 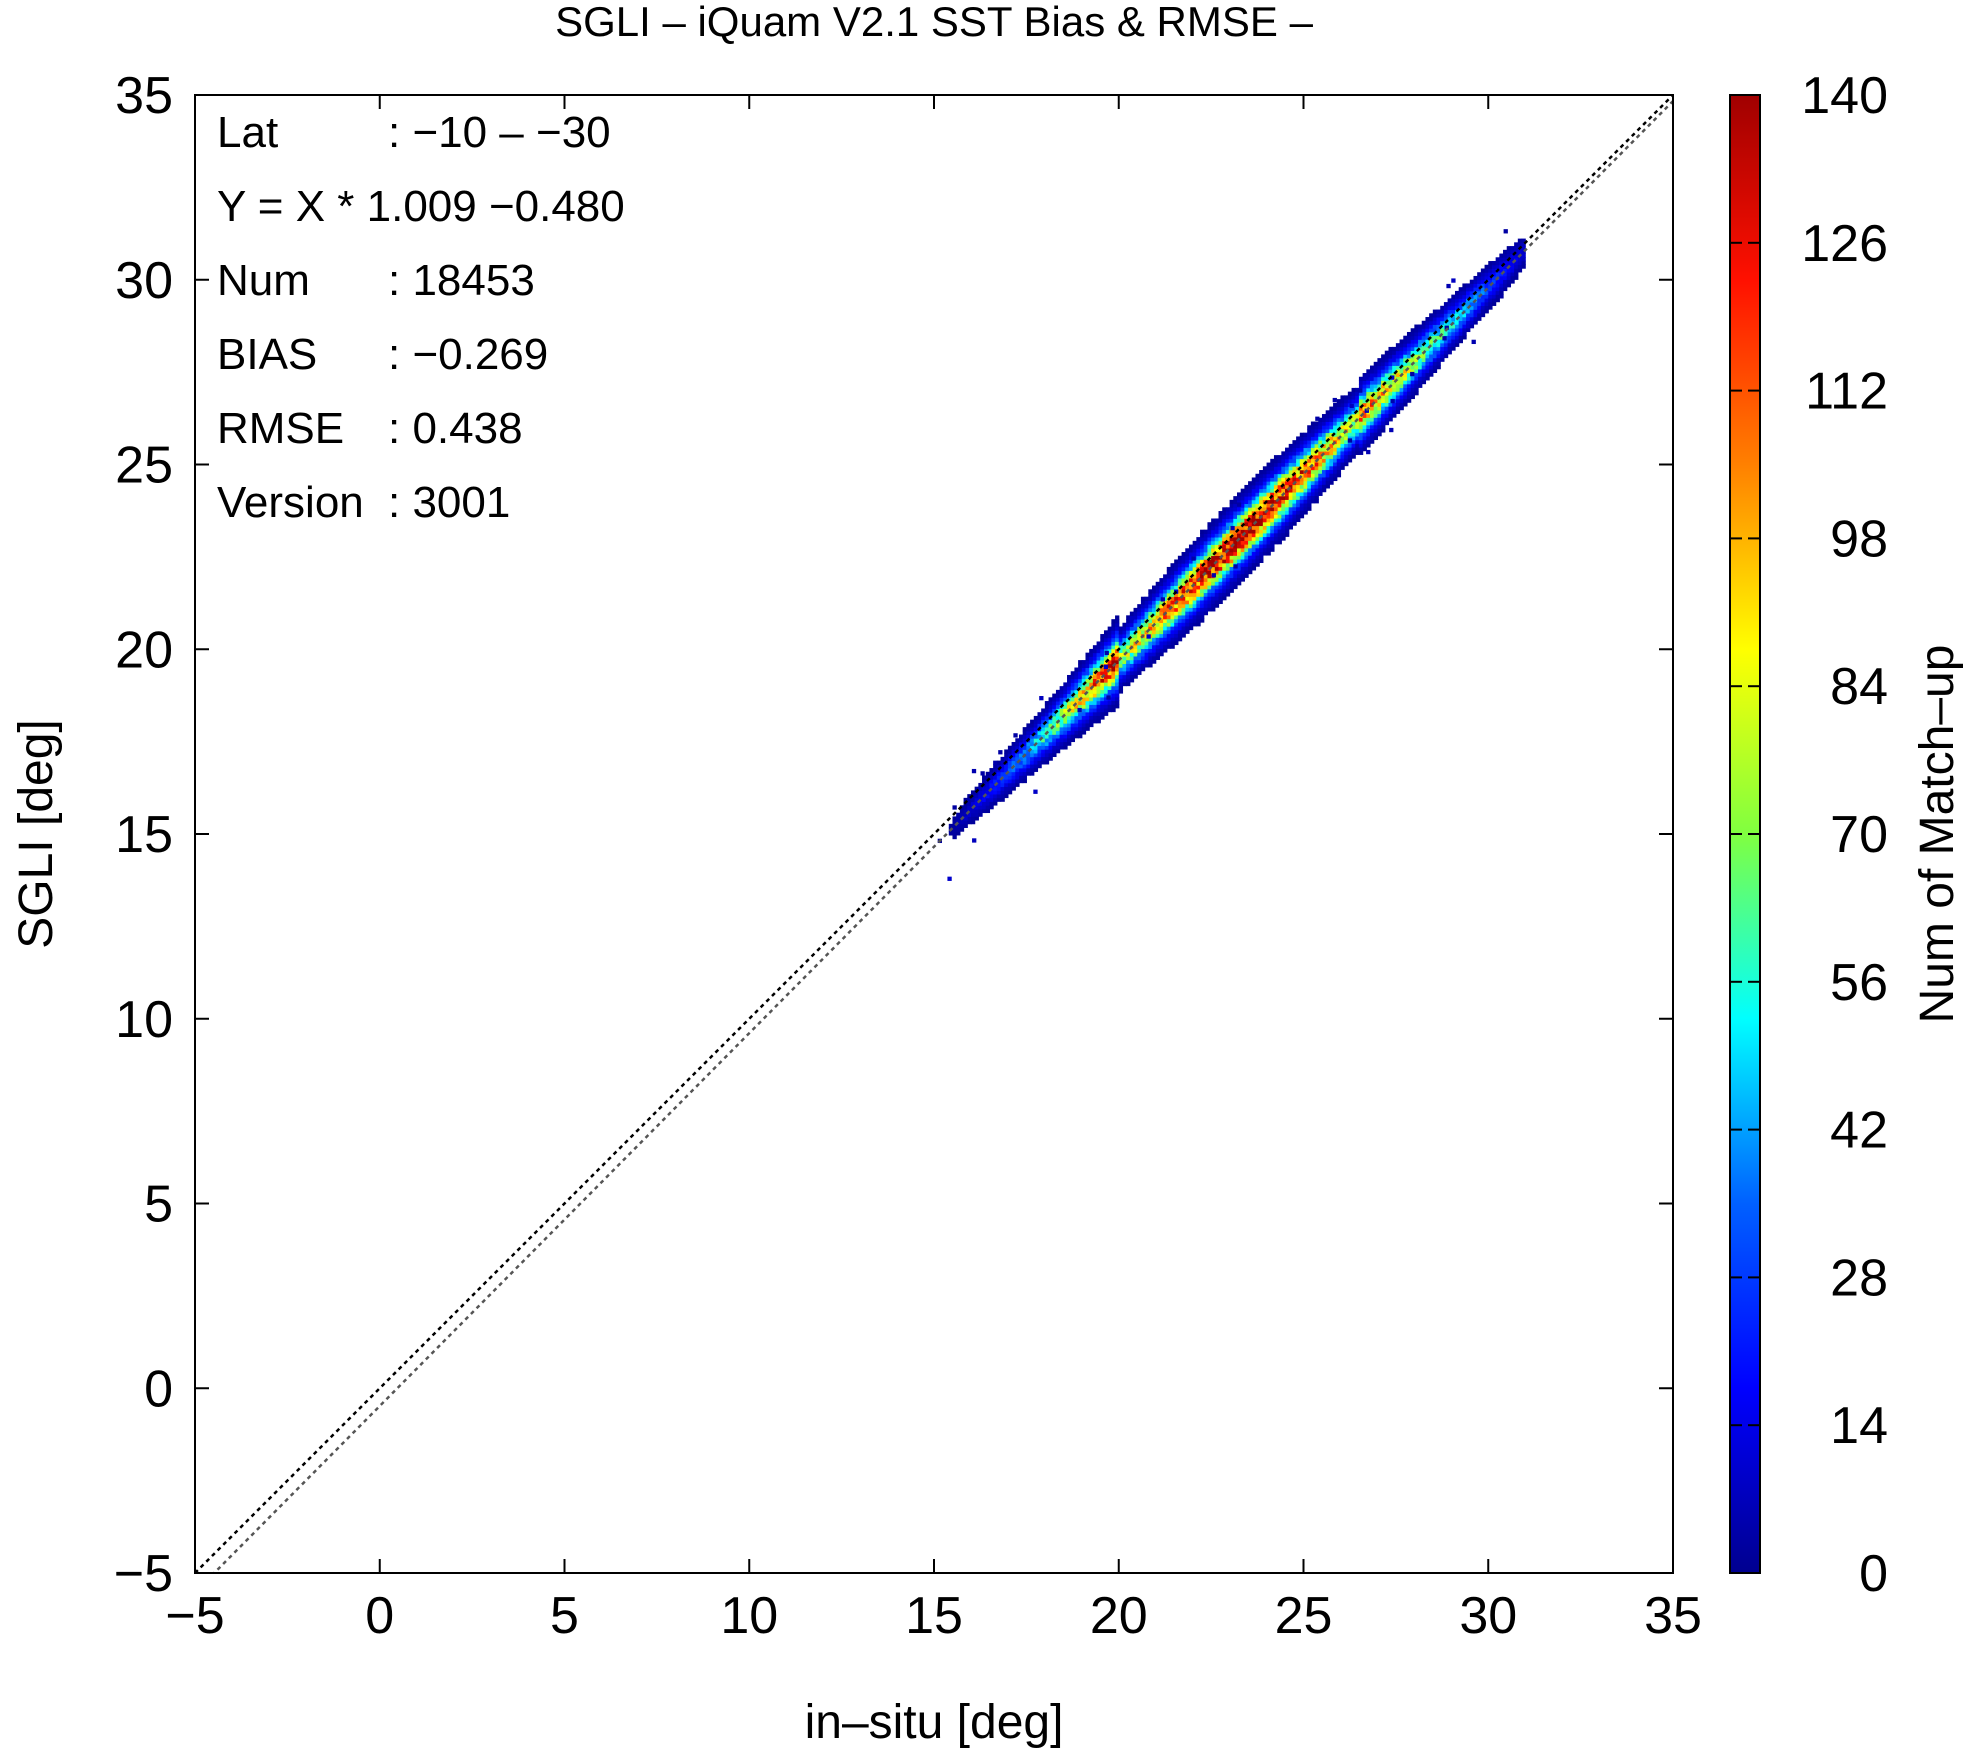 What do you see at coordinates (1844, 244) in the screenshot?
I see `colorbar-tick-label: 126` at bounding box center [1844, 244].